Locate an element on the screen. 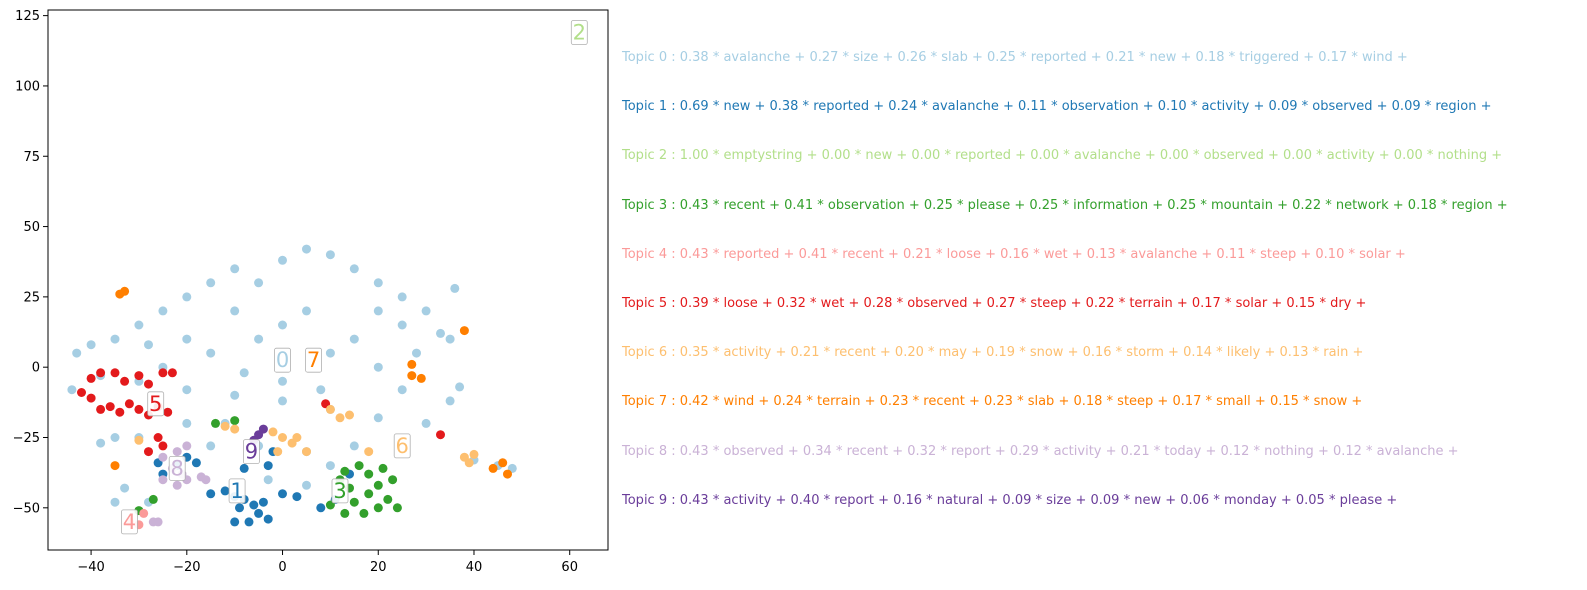 This screenshot has height=590, width=1587. x-tick-label: −20 is located at coordinates (186, 567).